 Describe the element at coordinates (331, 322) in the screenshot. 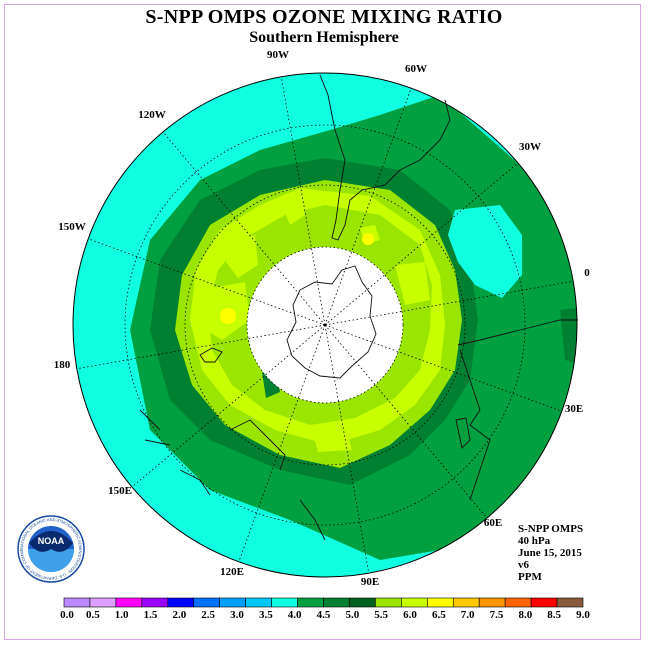

I see `antarctica-coast` at that location.